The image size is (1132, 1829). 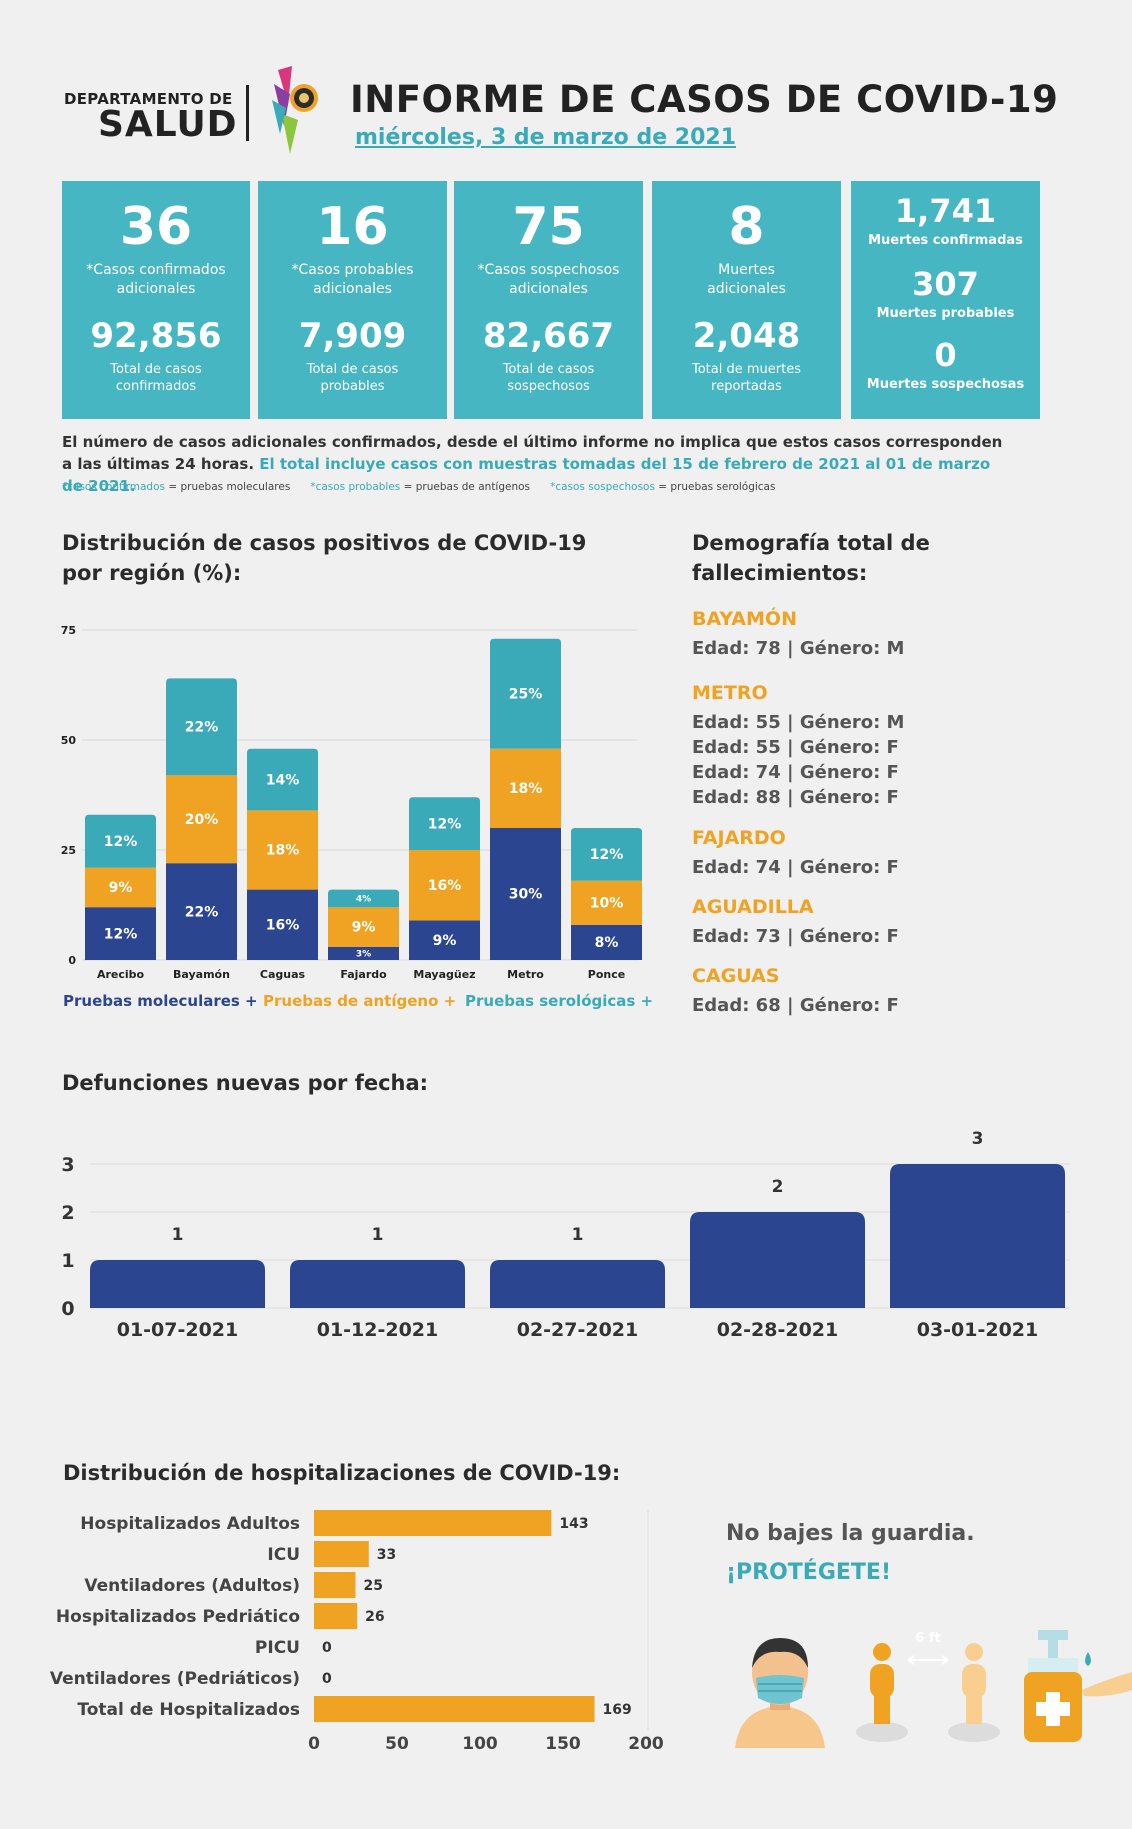 I want to click on x-tick-label: 03-01-2021, so click(x=978, y=1330).